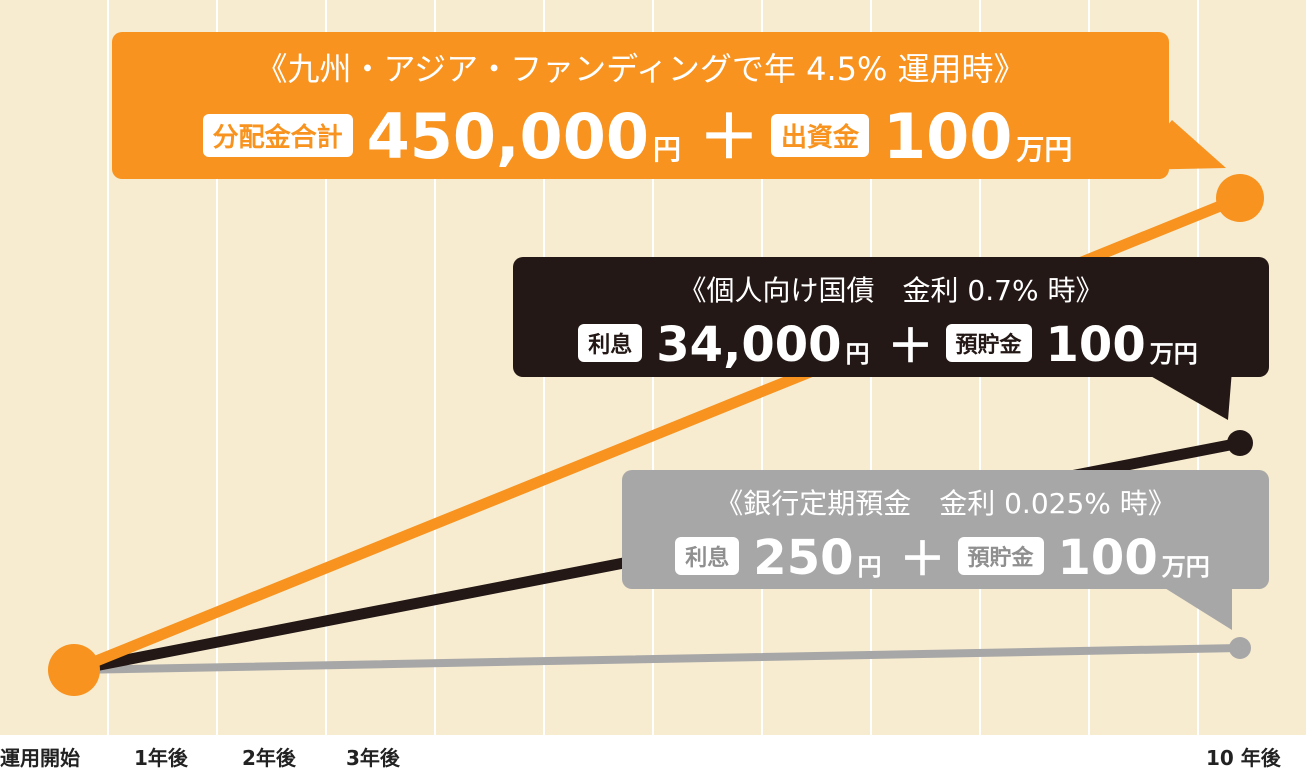 Image resolution: width=1306 pixels, height=784 pixels. I want to click on series-line-bank, so click(657, 659).